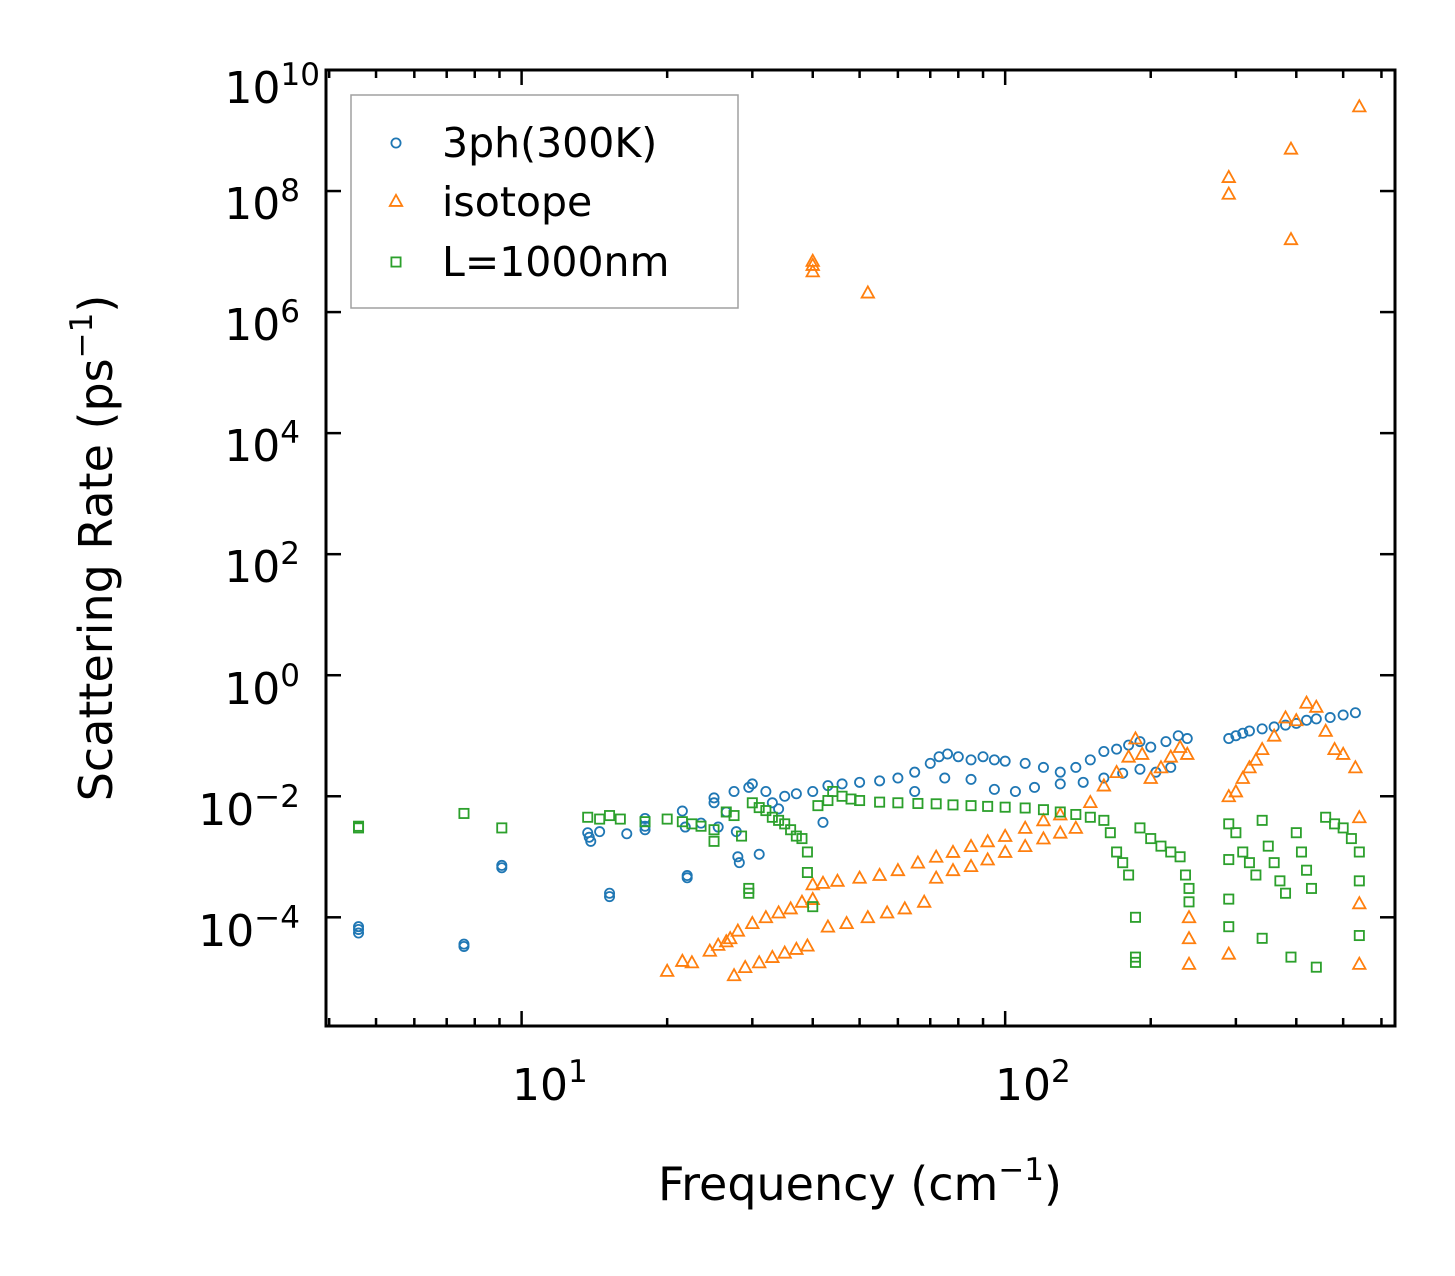  What do you see at coordinates (93, 548) in the screenshot?
I see `y-axis-label: Scattering Rate (ps−1)` at bounding box center [93, 548].